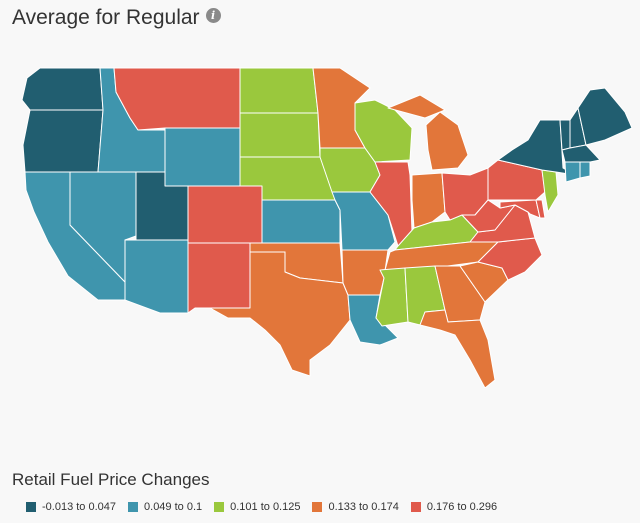 Image resolution: width=640 pixels, height=523 pixels. I want to click on state-WI, so click(383, 131).